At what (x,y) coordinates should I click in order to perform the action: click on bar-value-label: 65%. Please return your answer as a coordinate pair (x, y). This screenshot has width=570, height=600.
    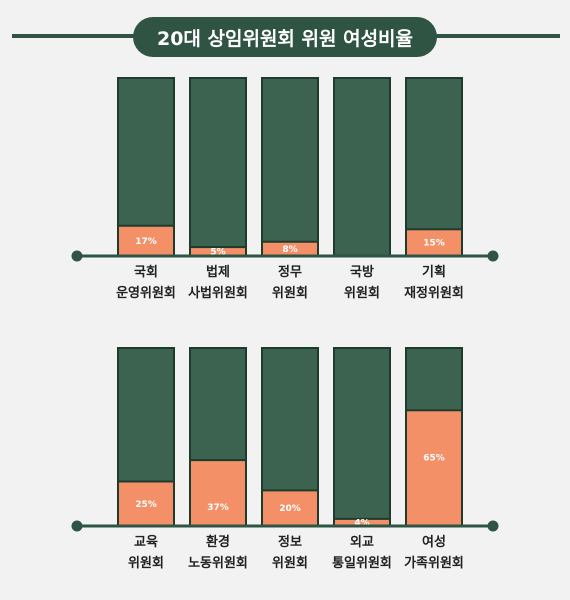
    Looking at the image, I should click on (434, 458).